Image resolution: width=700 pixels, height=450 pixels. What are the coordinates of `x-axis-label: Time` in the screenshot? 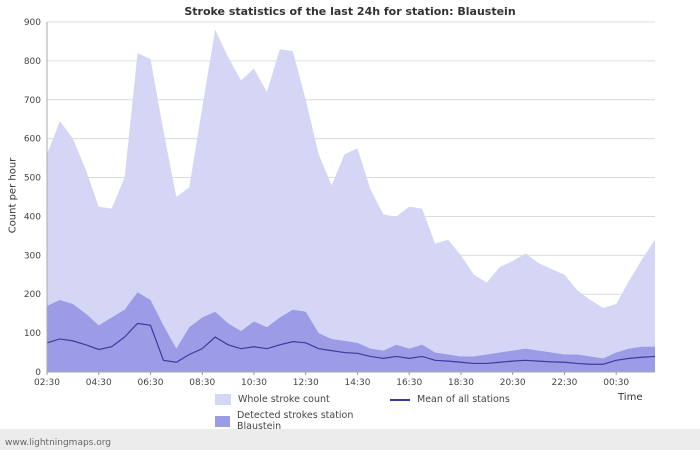 It's located at (630, 397).